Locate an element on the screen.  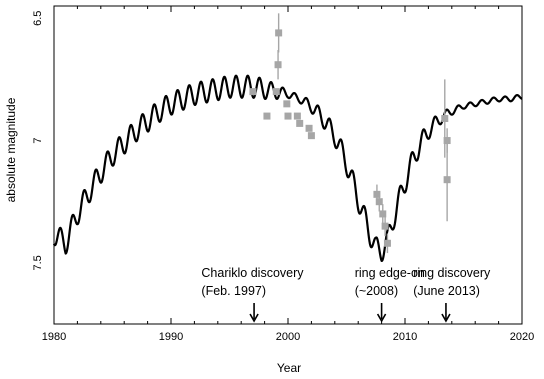
y-tick-label: 7.5 is located at coordinates (38, 262).